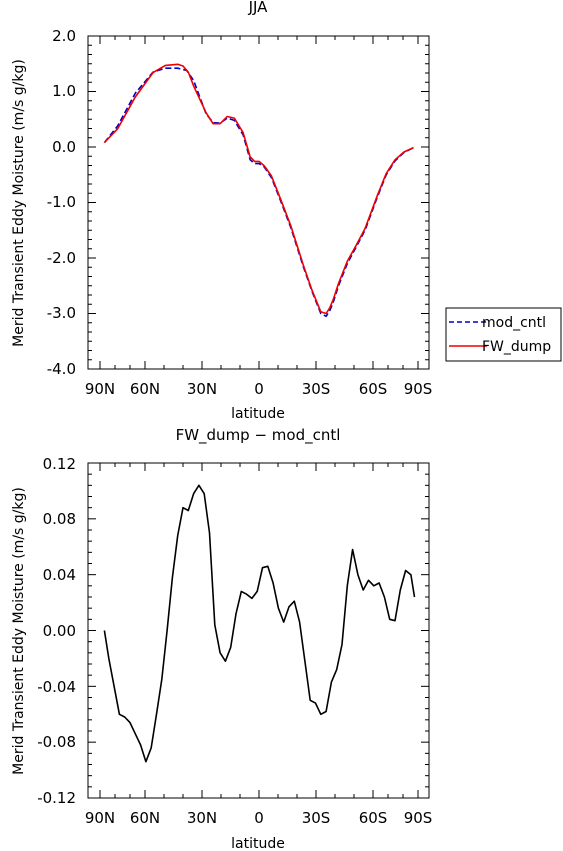  I want to click on panel1-x-tick-label: 30S, so click(316, 389).